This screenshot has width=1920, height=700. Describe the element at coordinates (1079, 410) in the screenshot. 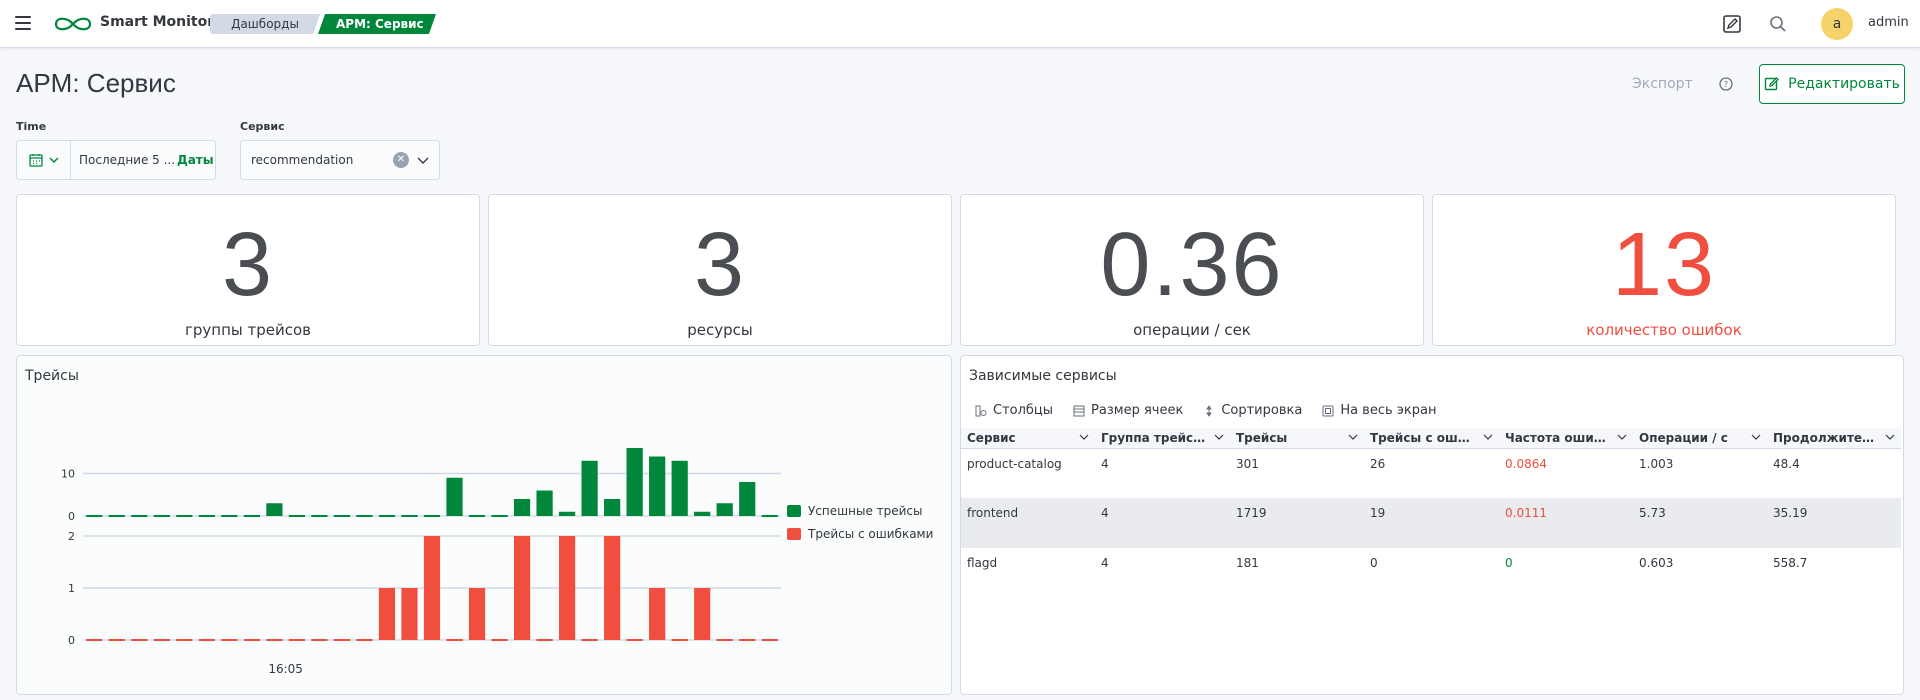

I see `row-height-icon` at that location.